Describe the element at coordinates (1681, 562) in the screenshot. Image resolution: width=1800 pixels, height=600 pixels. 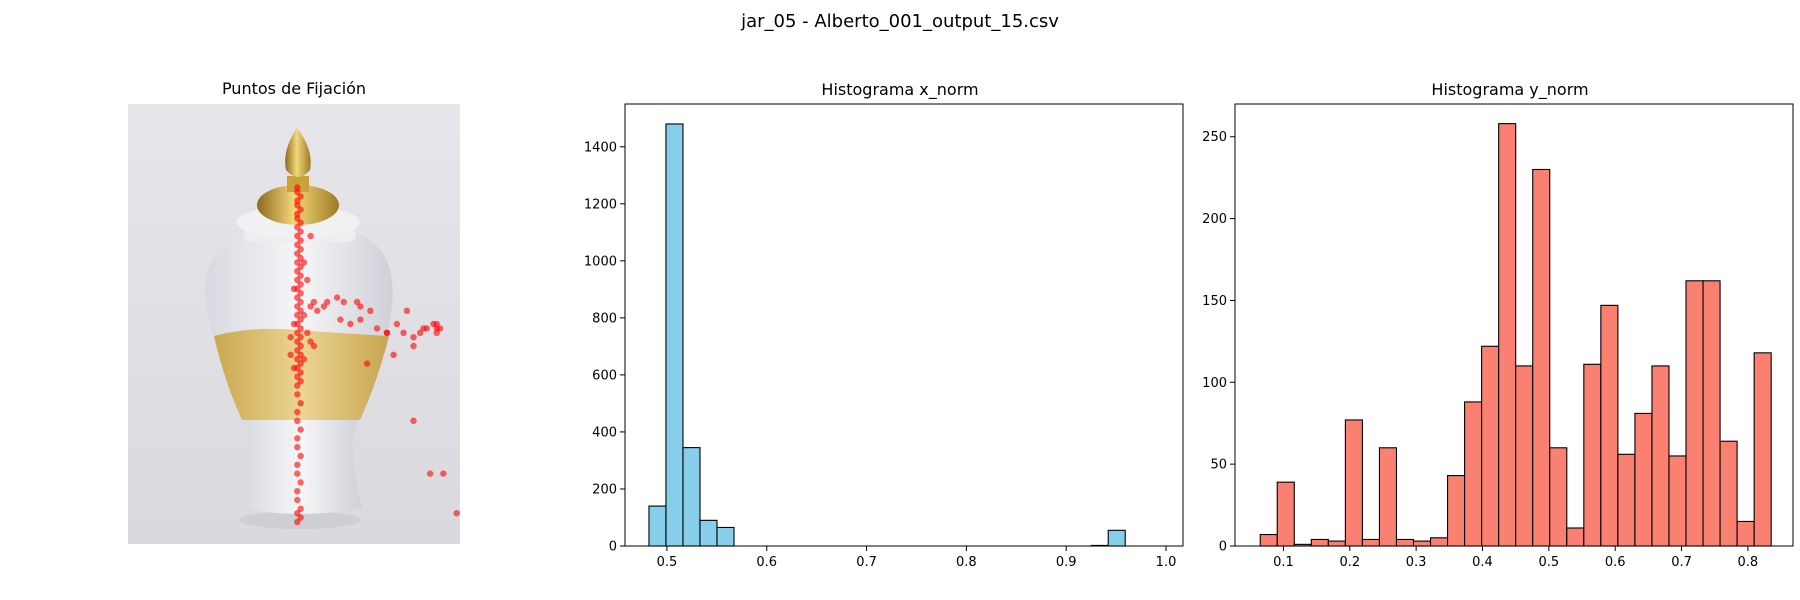
I see `hist-y-xtick-label: 0.7` at that location.